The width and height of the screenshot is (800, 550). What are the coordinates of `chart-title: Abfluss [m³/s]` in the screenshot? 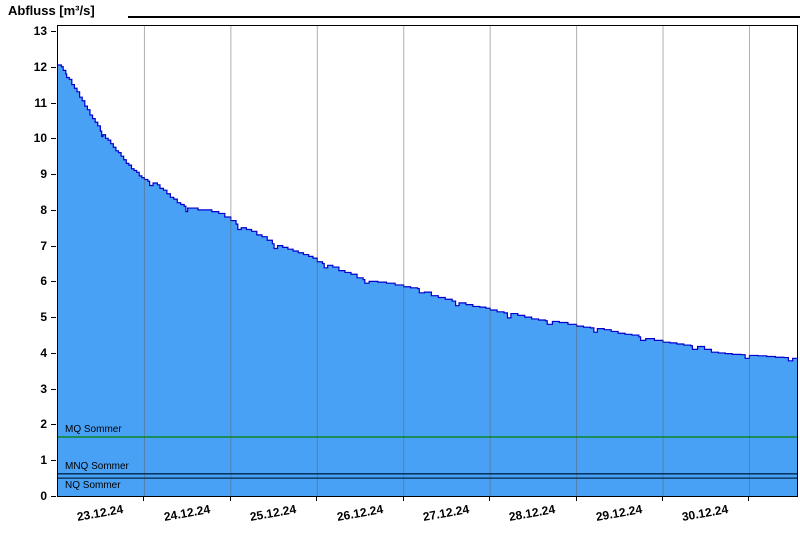 It's located at (51, 10).